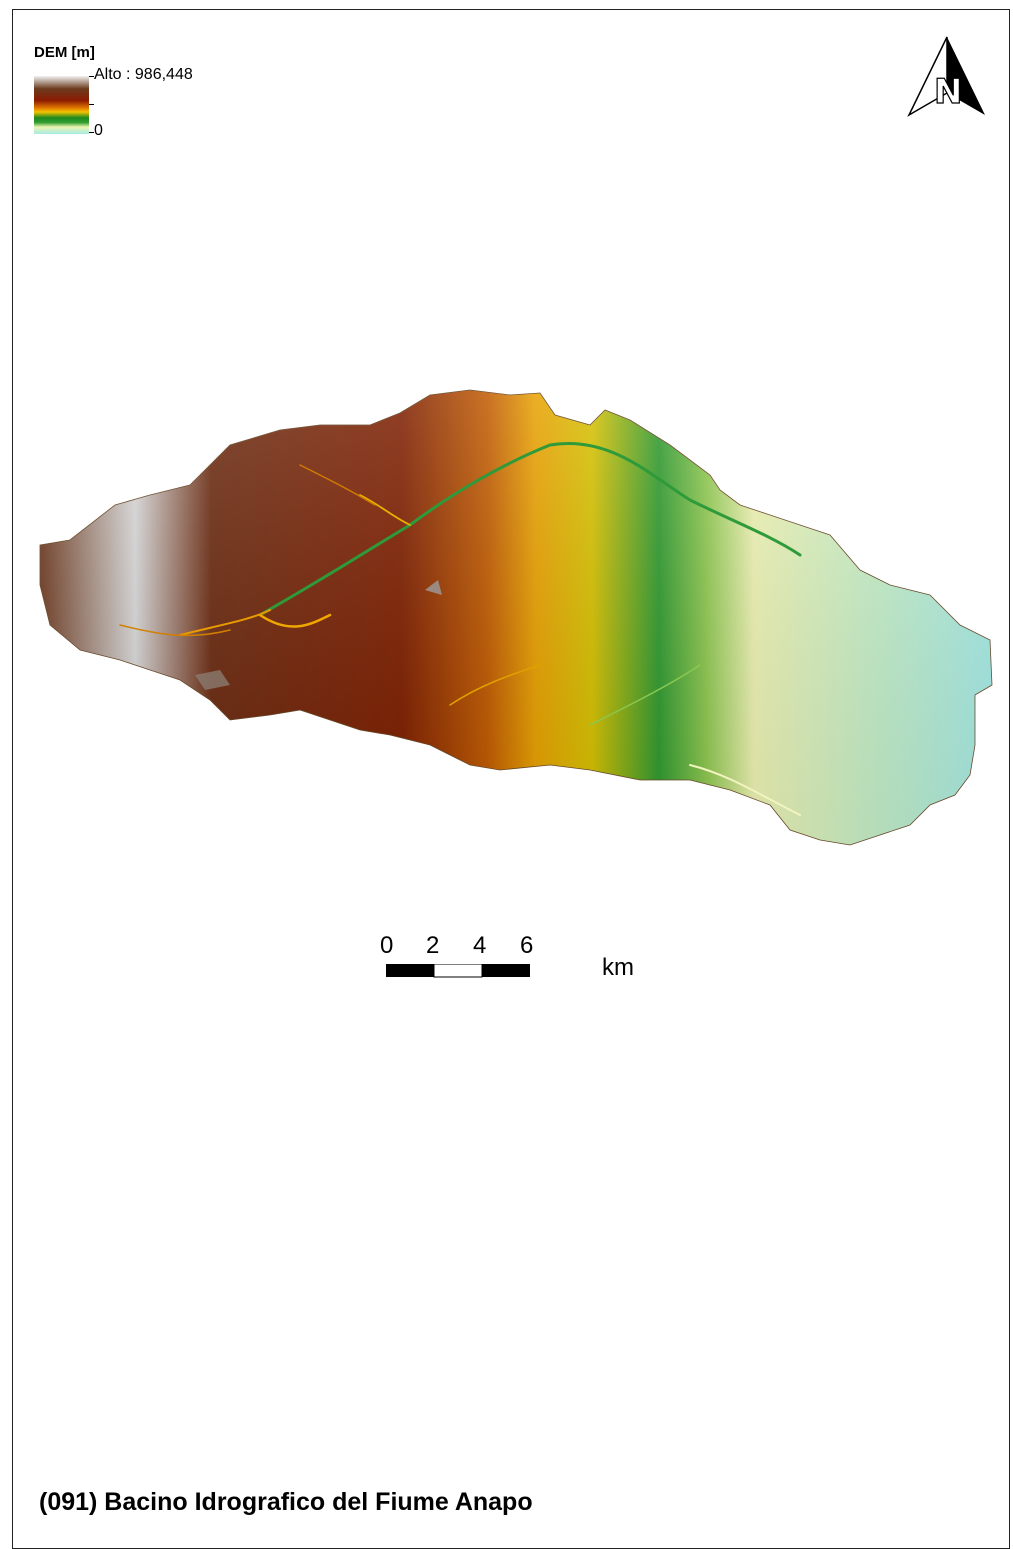  Describe the element at coordinates (154, 94) in the screenshot. I see `legend: DEM [m] Alto : 986,448 0` at that location.